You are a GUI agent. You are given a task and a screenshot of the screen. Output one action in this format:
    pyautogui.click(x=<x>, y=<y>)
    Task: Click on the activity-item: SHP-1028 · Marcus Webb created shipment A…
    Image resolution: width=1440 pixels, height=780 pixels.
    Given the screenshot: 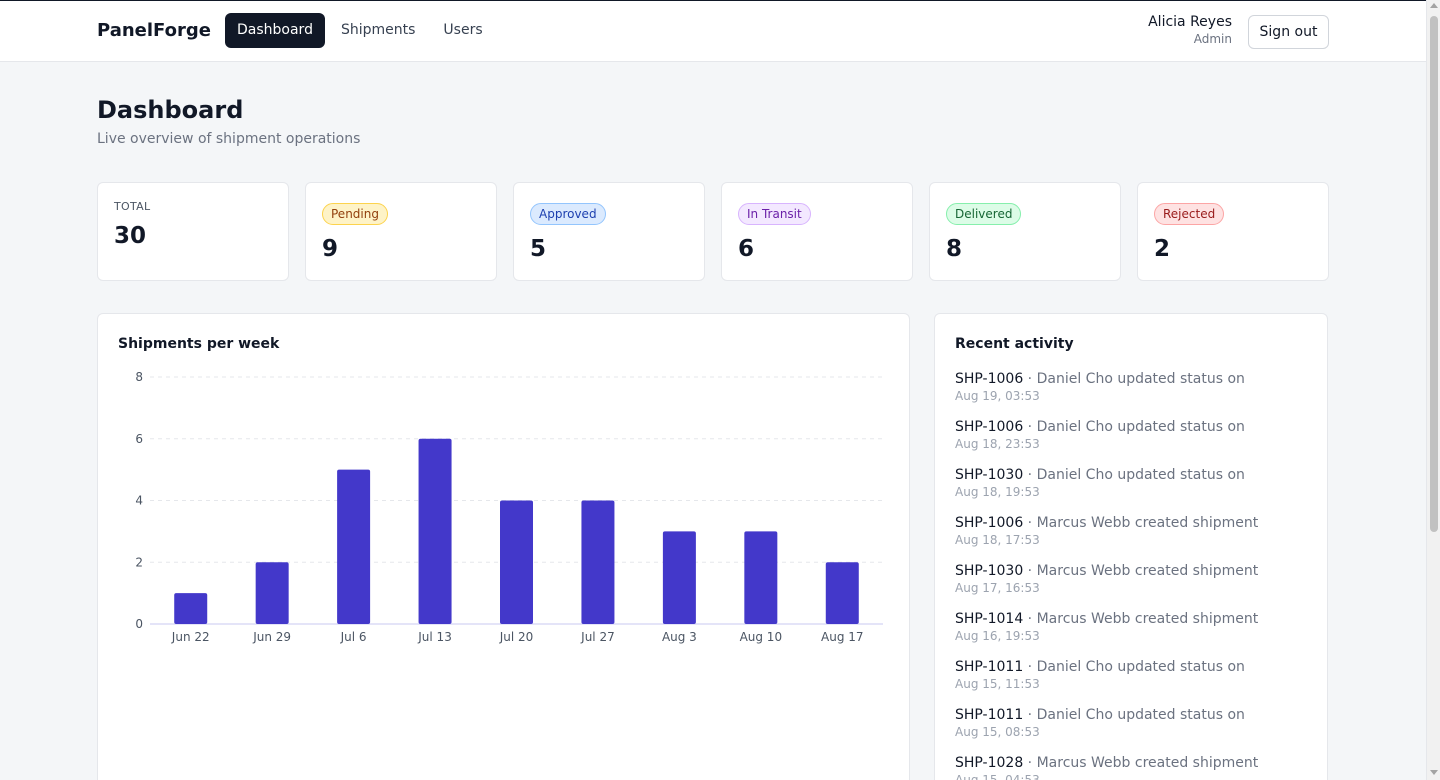 What is the action you would take?
    pyautogui.click(x=1135, y=767)
    